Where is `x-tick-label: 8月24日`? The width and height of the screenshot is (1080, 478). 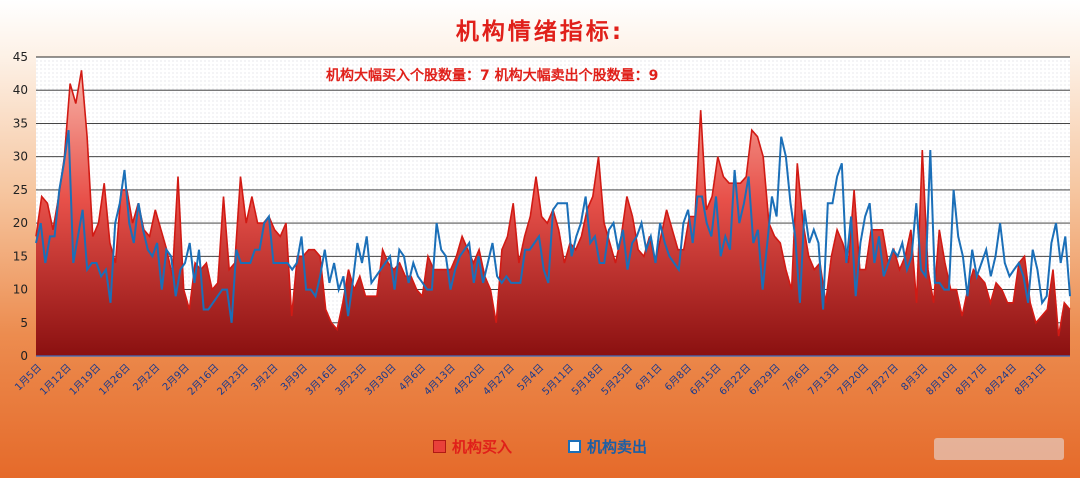
x-tick-label: 8月24日 is located at coordinates (1001, 380).